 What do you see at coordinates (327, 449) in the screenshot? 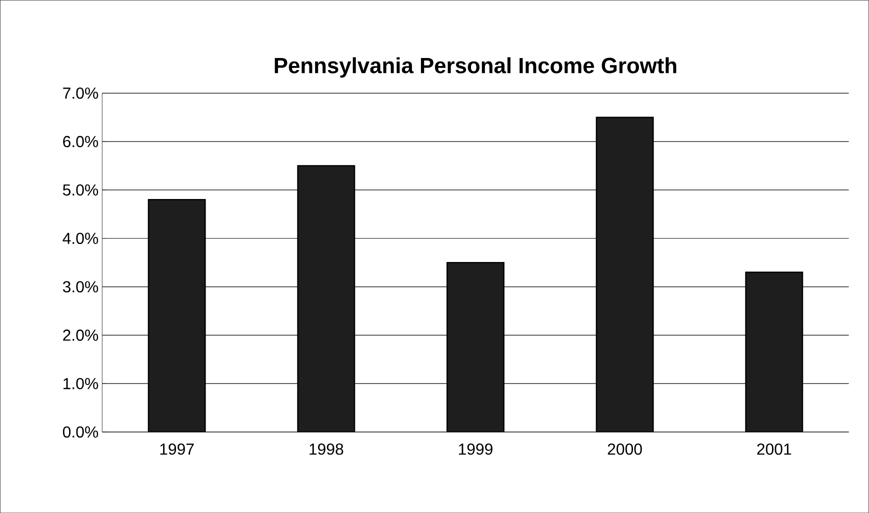
I see `x-tick-label: 1998` at bounding box center [327, 449].